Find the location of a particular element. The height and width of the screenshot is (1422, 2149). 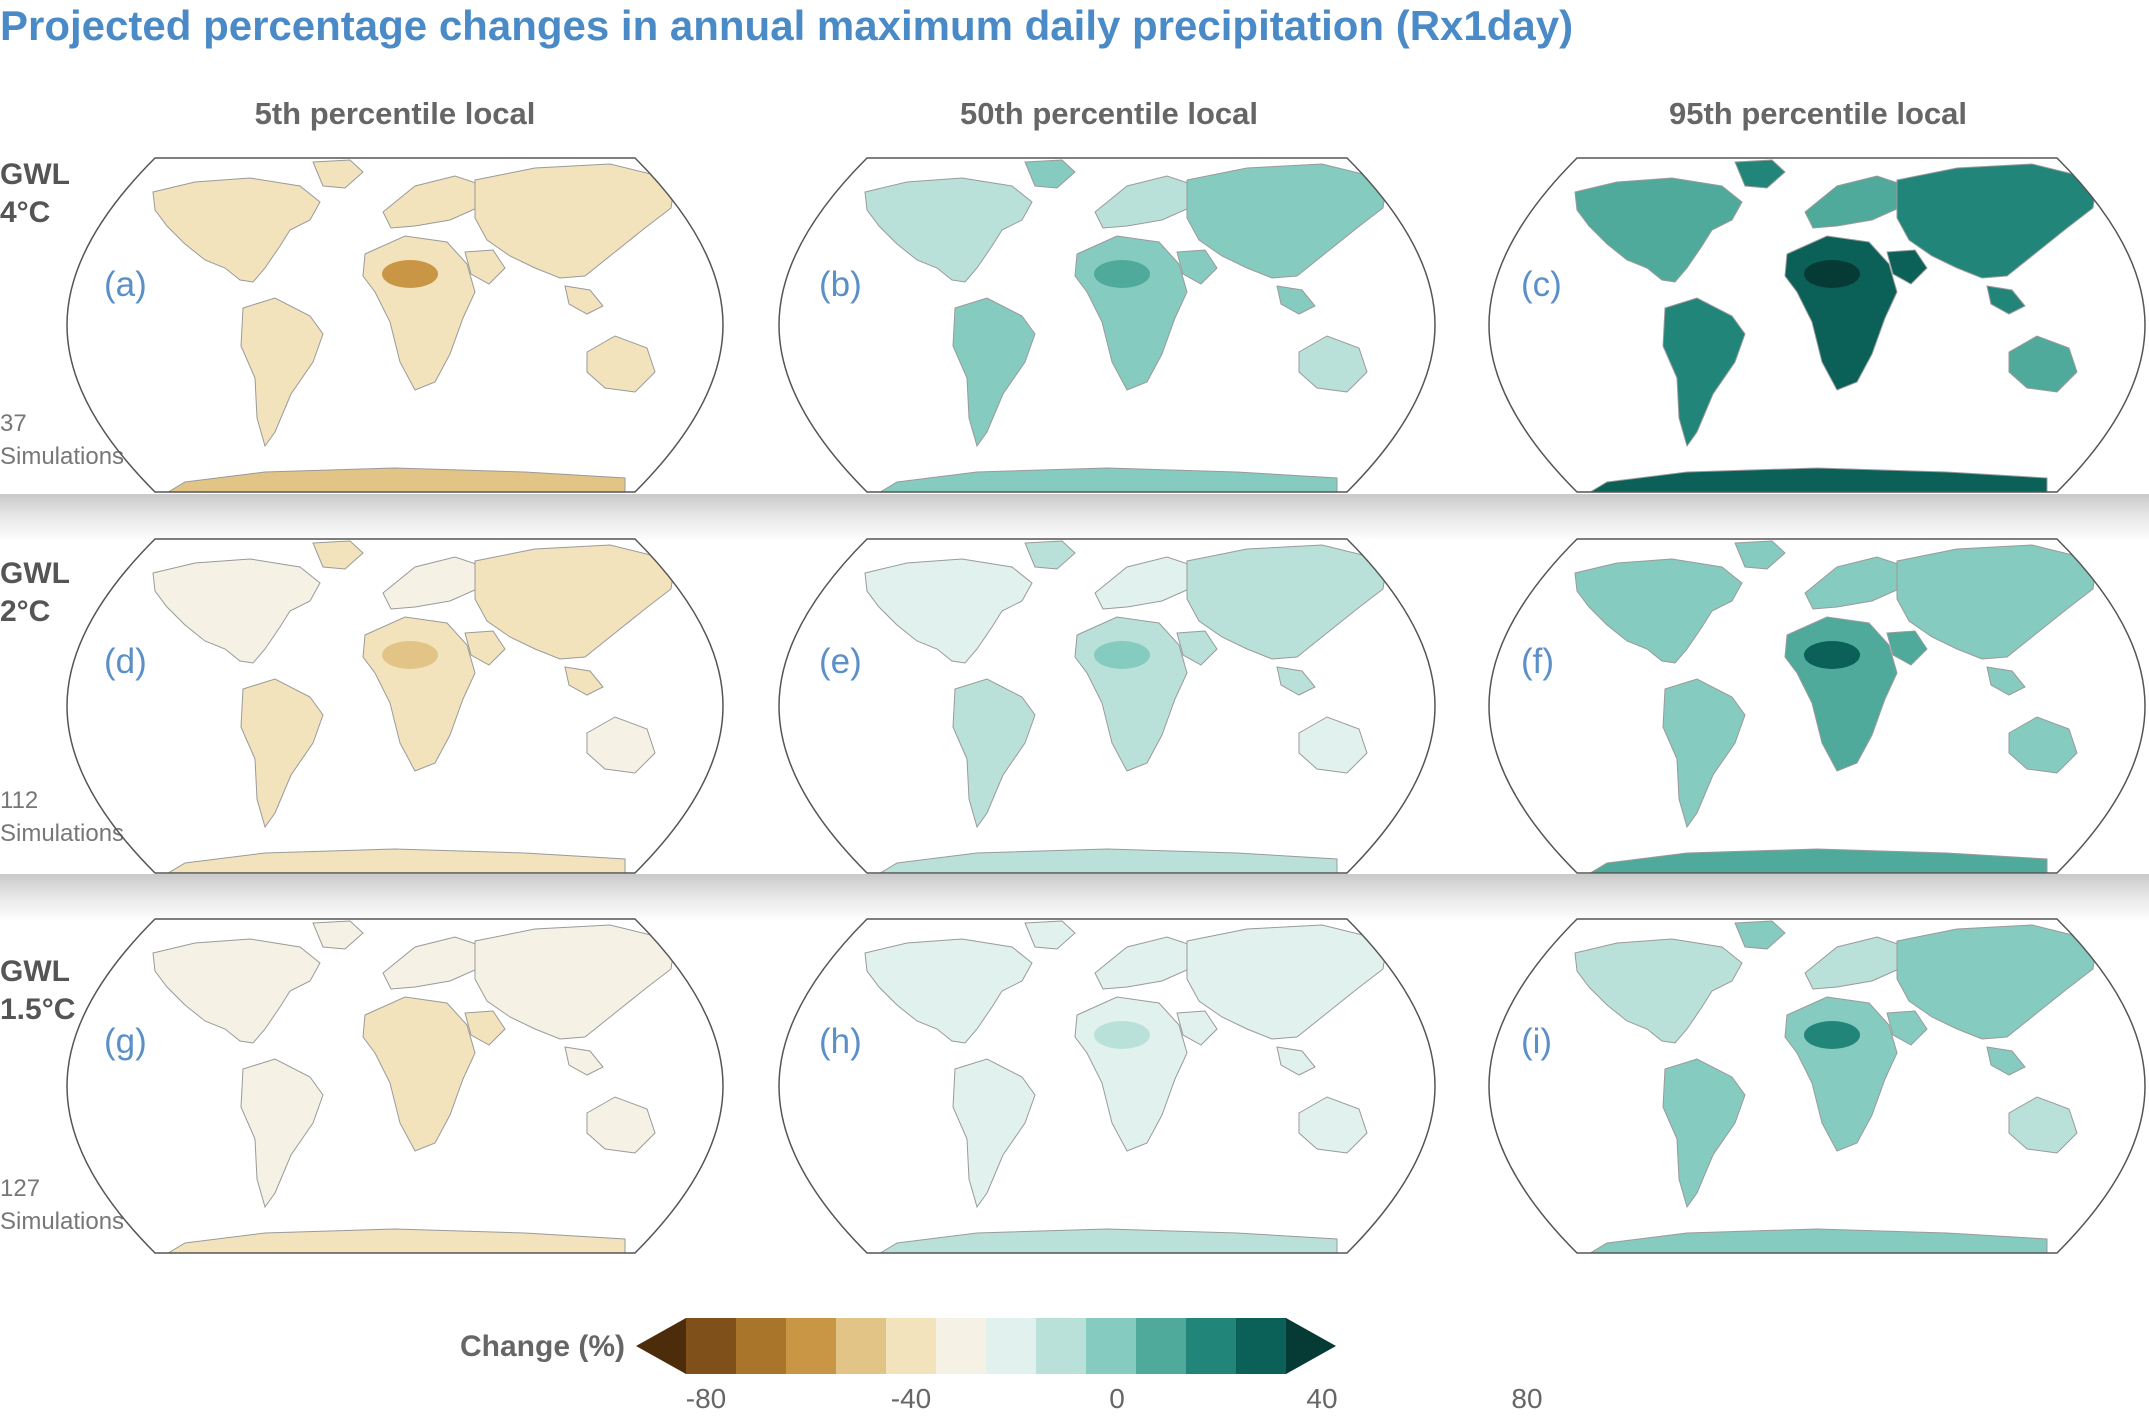

map-panel-d is located at coordinates (395, 706).